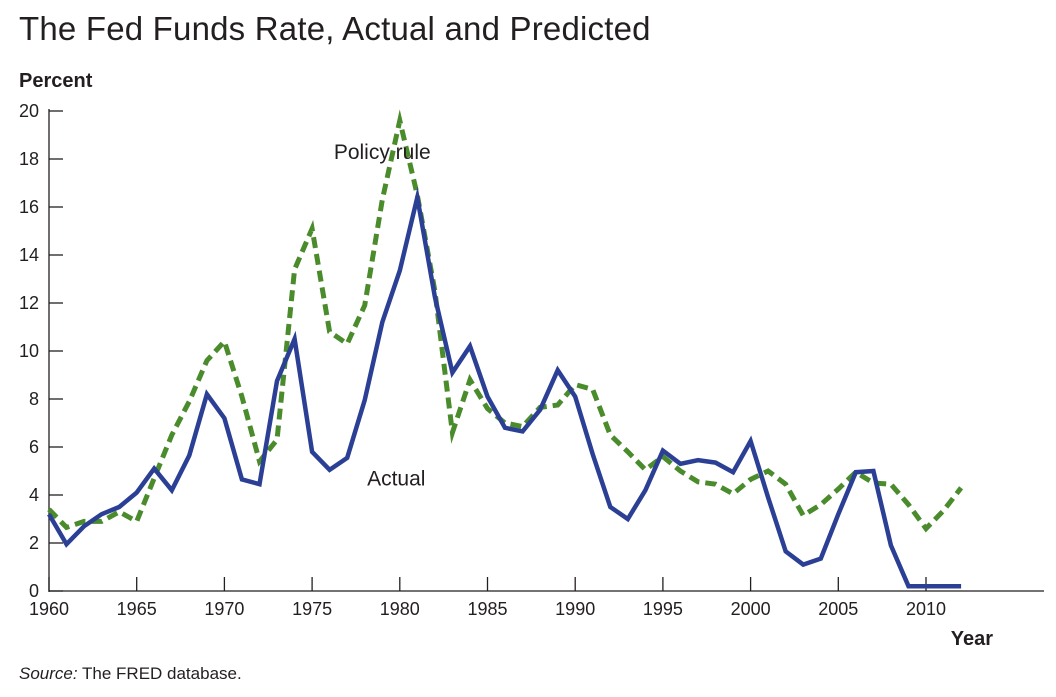 The width and height of the screenshot is (1056, 697). I want to click on y-tick-label: 6, so click(34, 447).